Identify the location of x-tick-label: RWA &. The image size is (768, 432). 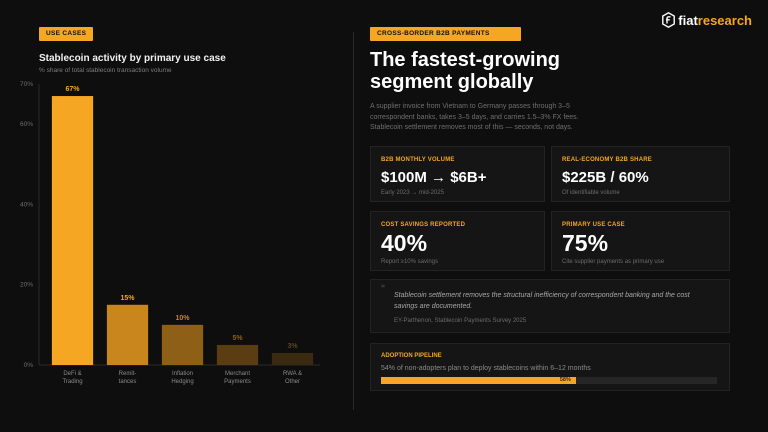
(292, 374).